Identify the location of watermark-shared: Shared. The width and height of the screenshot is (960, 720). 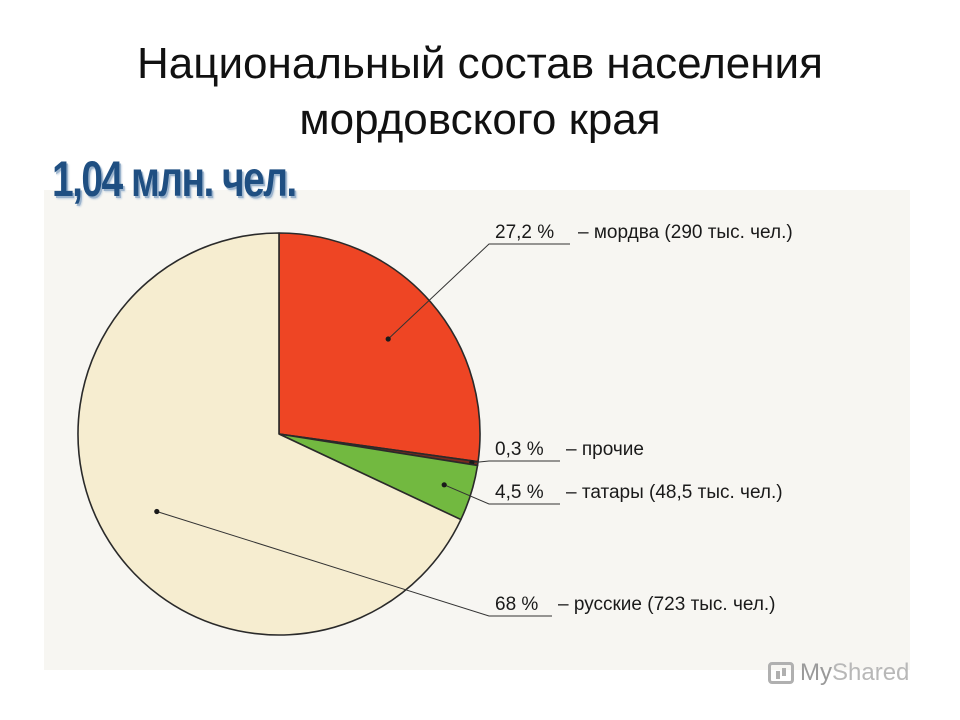
(871, 672).